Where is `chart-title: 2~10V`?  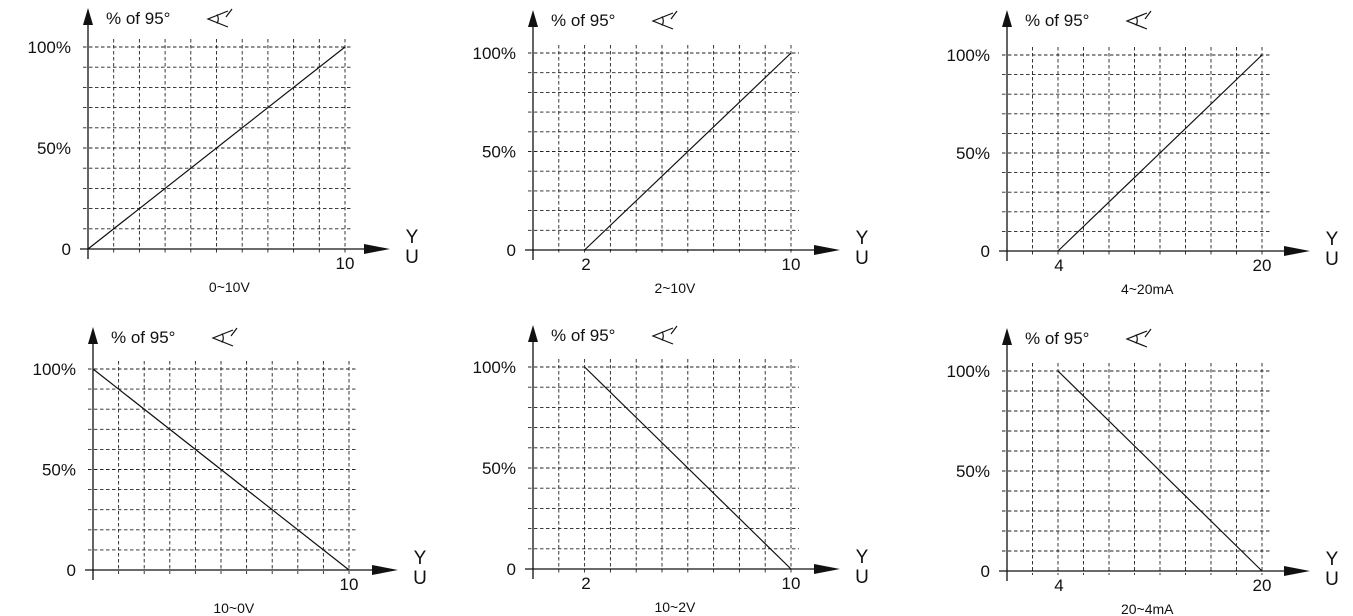 chart-title: 2~10V is located at coordinates (675, 288).